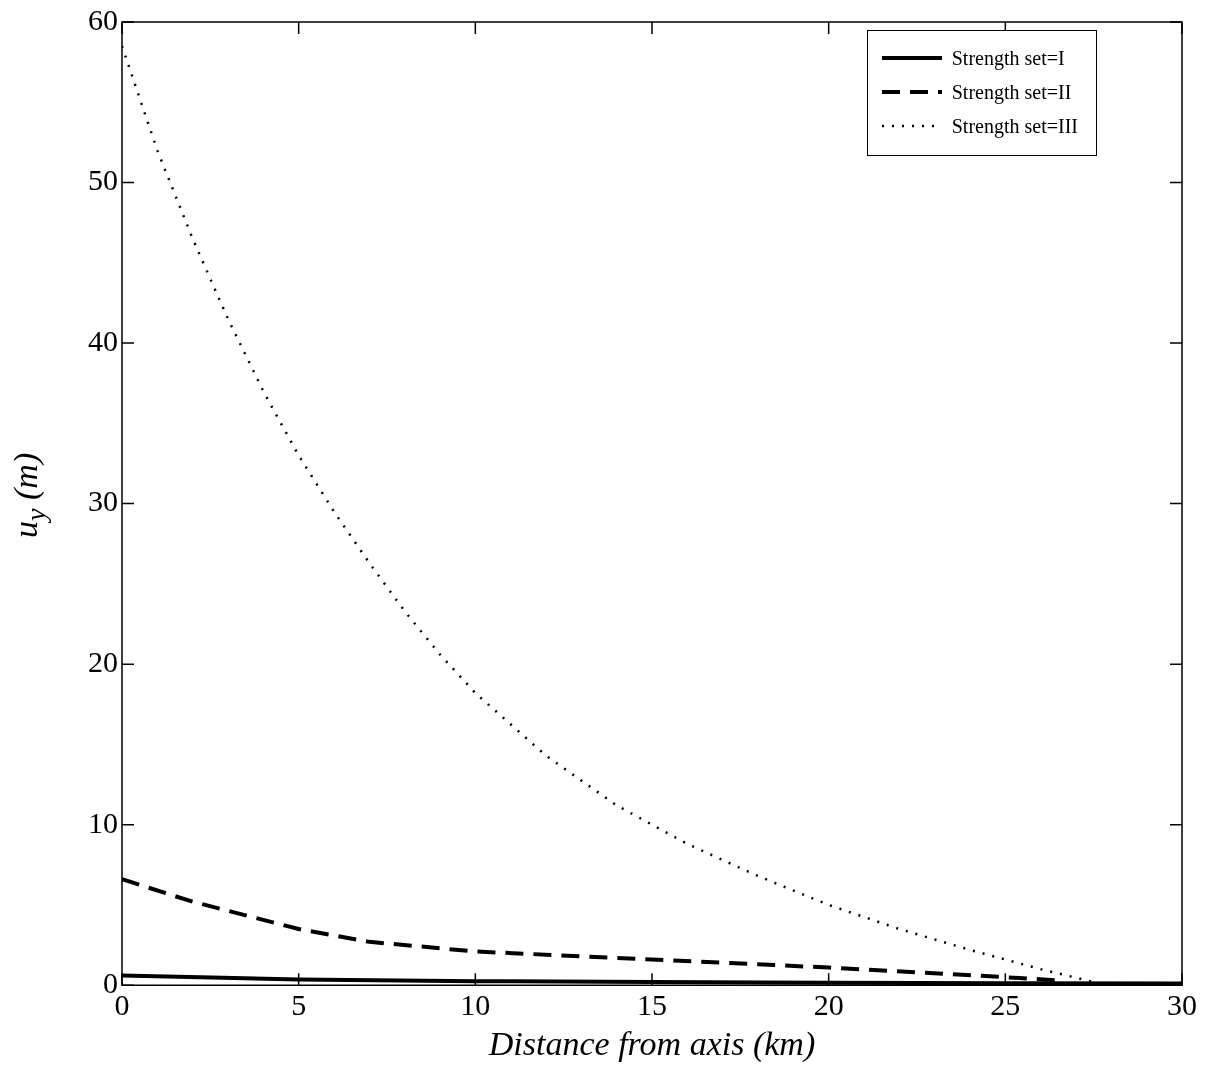  What do you see at coordinates (103, 822) in the screenshot?
I see `y-tick-label: 10` at bounding box center [103, 822].